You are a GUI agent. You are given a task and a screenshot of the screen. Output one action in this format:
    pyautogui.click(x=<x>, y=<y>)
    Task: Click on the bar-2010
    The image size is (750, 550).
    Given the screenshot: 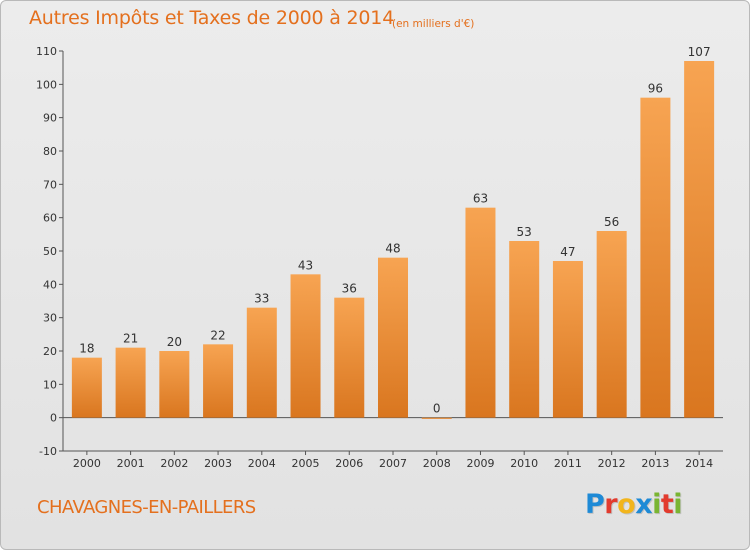 What is the action you would take?
    pyautogui.click(x=524, y=329)
    